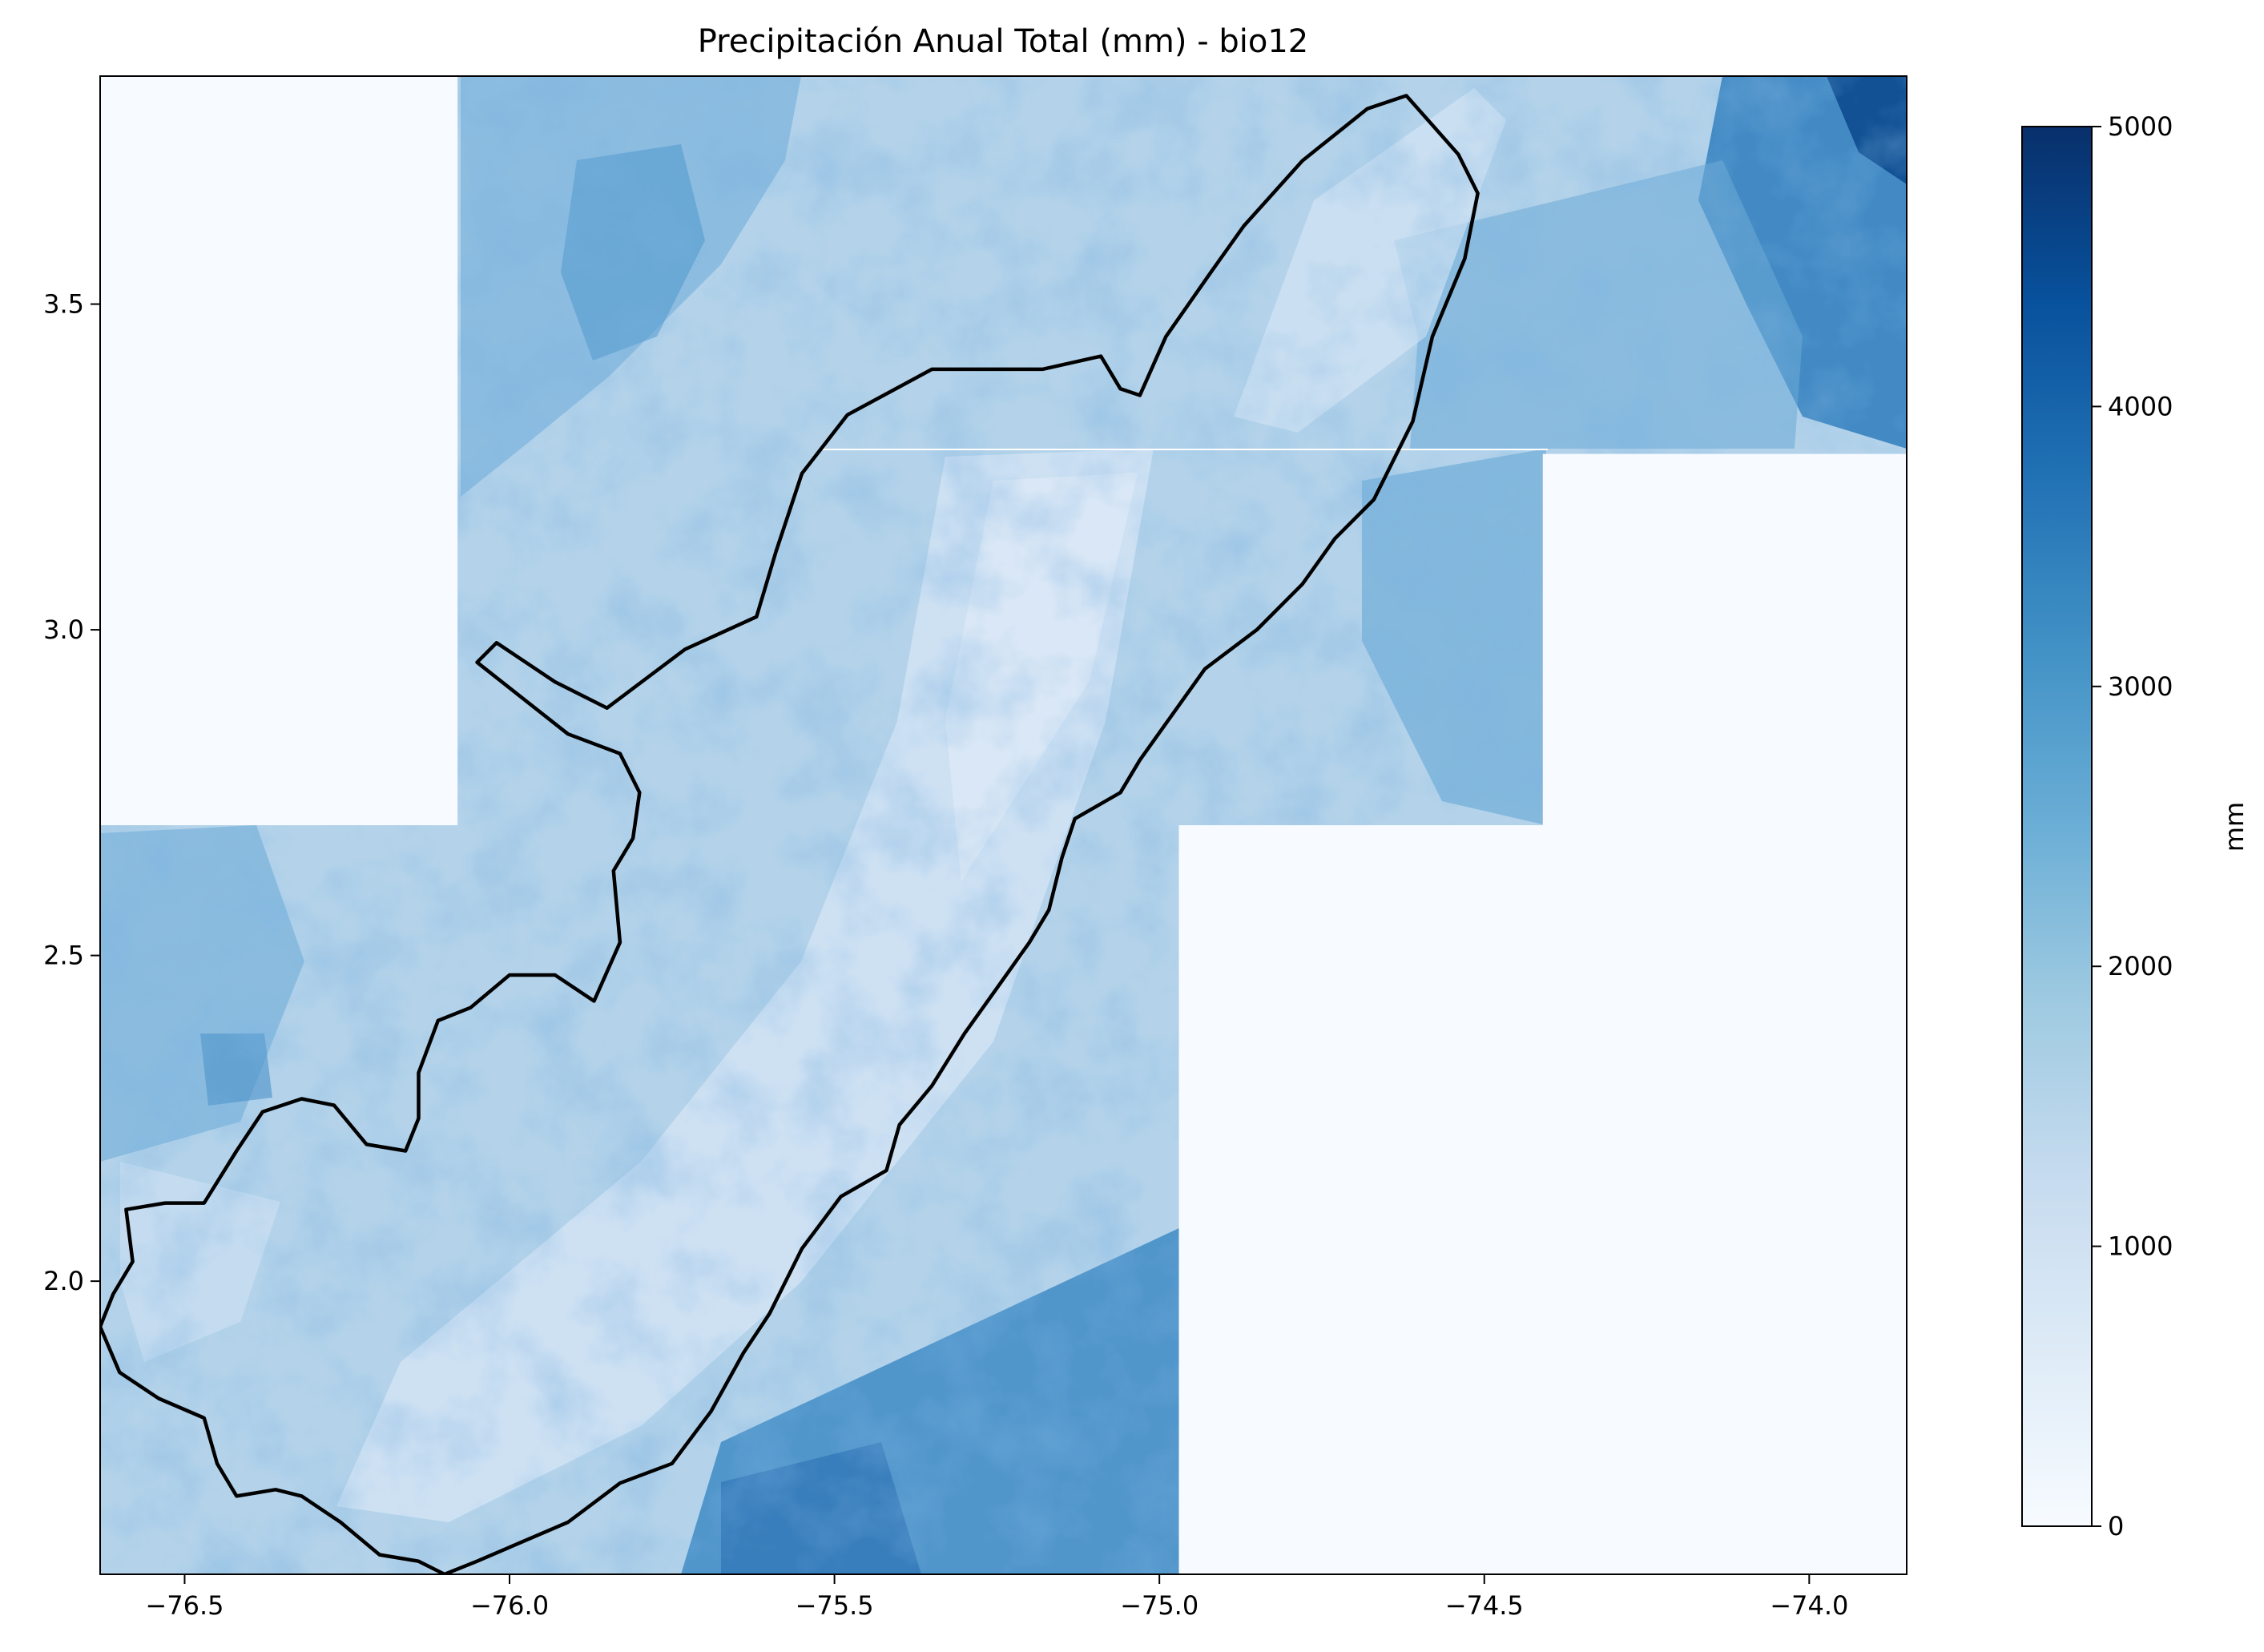 Image resolution: width=2264 pixels, height=1652 pixels. Describe the element at coordinates (835, 1605) in the screenshot. I see `x-tick-label: −75.5` at that location.